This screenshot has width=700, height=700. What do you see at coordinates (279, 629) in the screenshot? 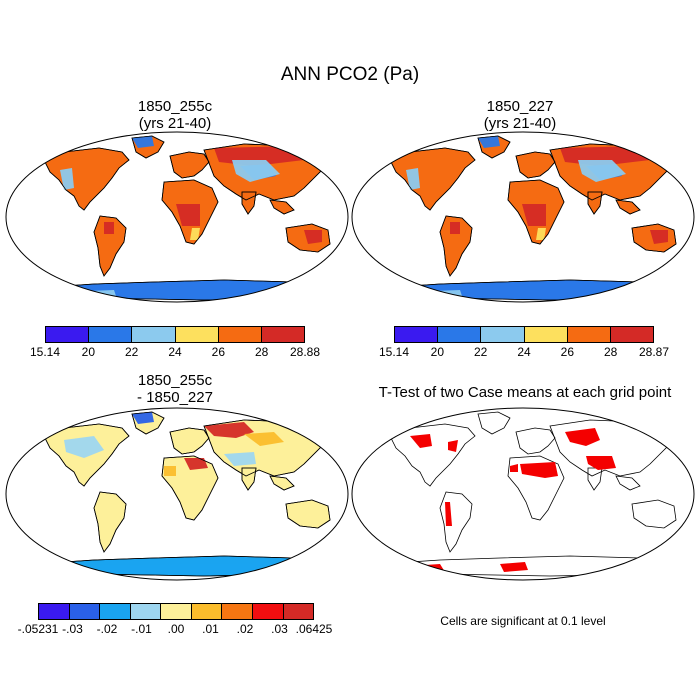
I see `colorbar-tick-label: .03` at bounding box center [279, 629].